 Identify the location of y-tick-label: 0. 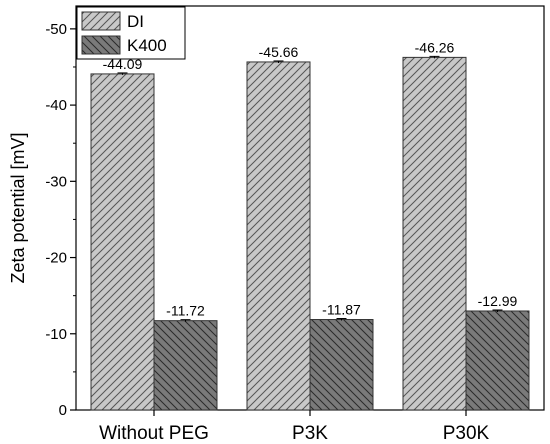
(63, 410).